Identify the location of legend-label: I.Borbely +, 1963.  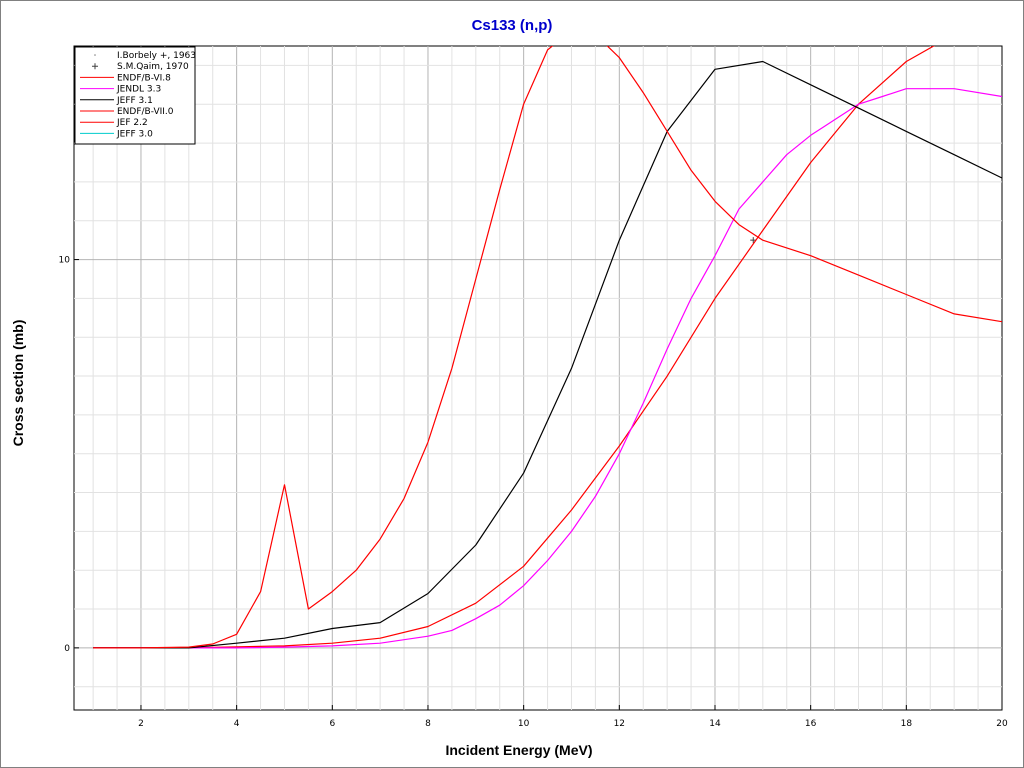
(156, 56).